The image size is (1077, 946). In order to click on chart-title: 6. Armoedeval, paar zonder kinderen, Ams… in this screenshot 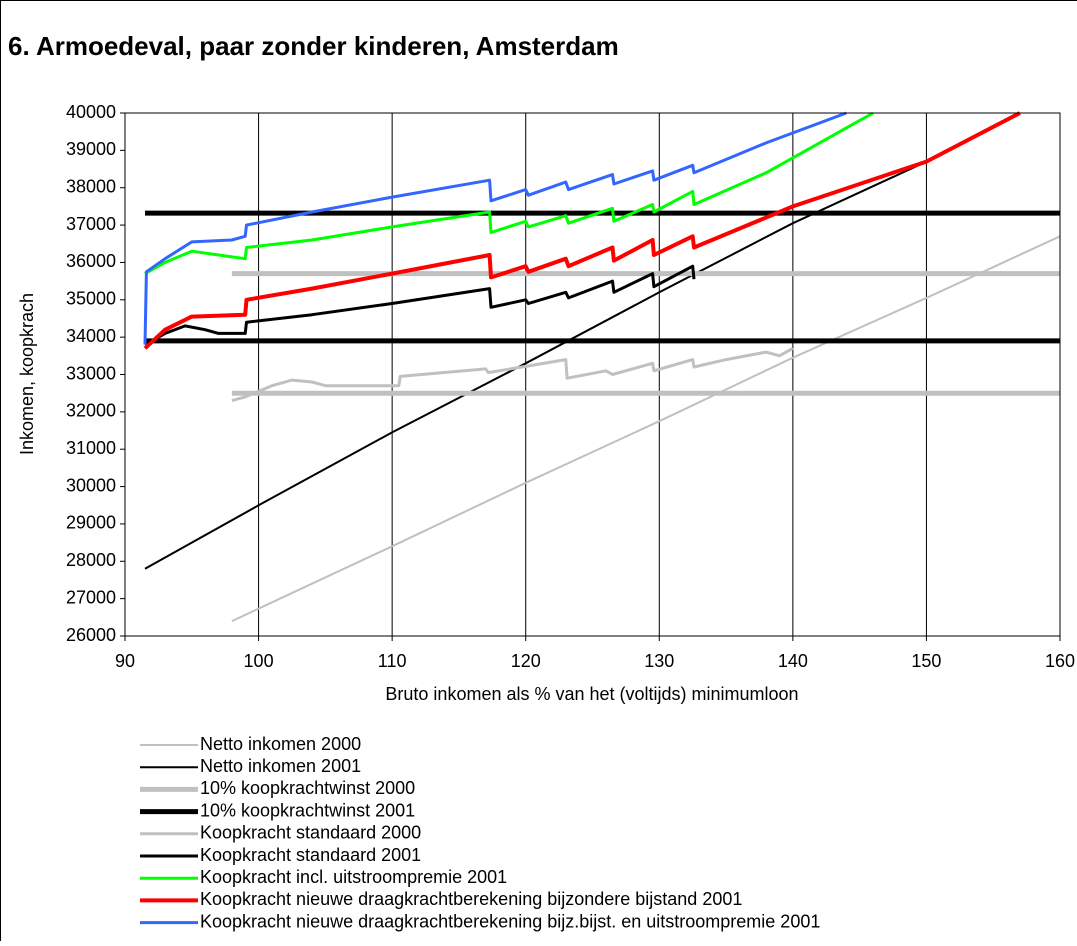, I will do `click(313, 46)`.